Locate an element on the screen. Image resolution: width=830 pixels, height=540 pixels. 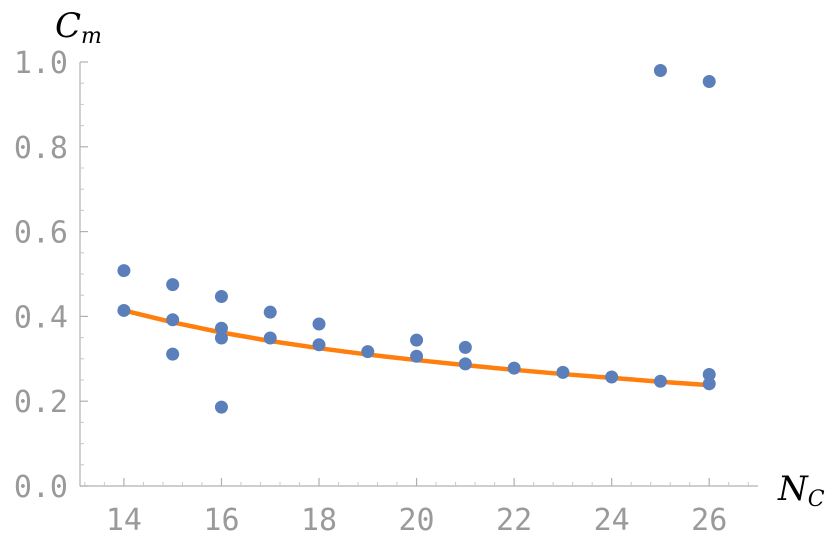
fit-curve-layer is located at coordinates (416, 348).